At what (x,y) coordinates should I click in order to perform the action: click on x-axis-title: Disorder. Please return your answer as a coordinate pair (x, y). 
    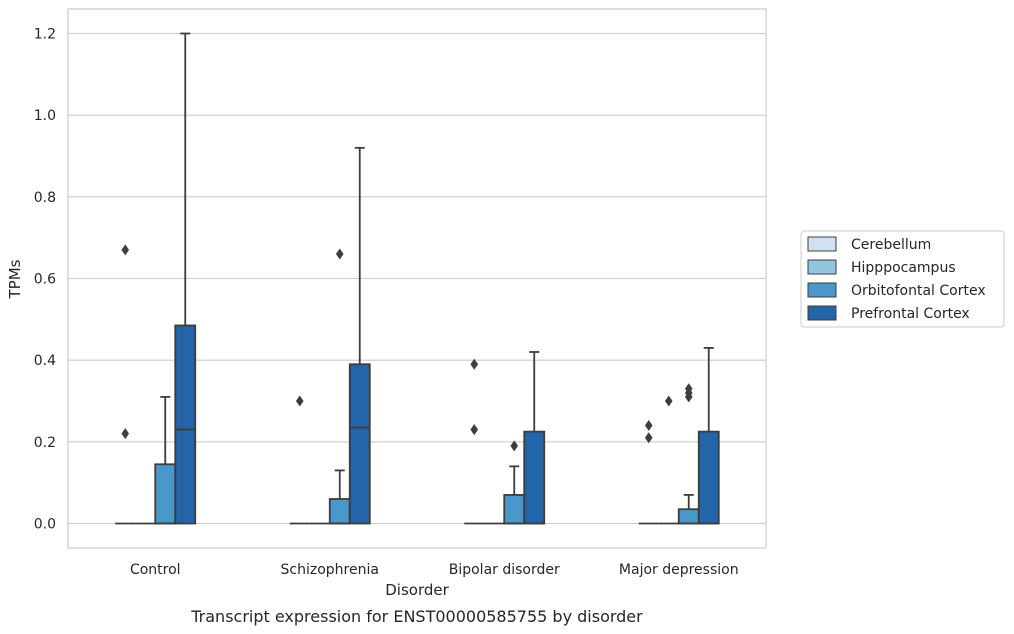
    Looking at the image, I should click on (417, 590).